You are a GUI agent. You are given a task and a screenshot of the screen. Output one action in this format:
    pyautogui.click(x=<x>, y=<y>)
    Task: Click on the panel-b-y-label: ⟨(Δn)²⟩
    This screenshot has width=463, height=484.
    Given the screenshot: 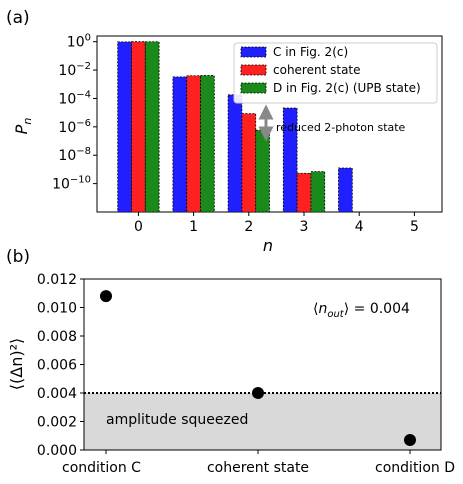 What is the action you would take?
    pyautogui.click(x=16, y=364)
    